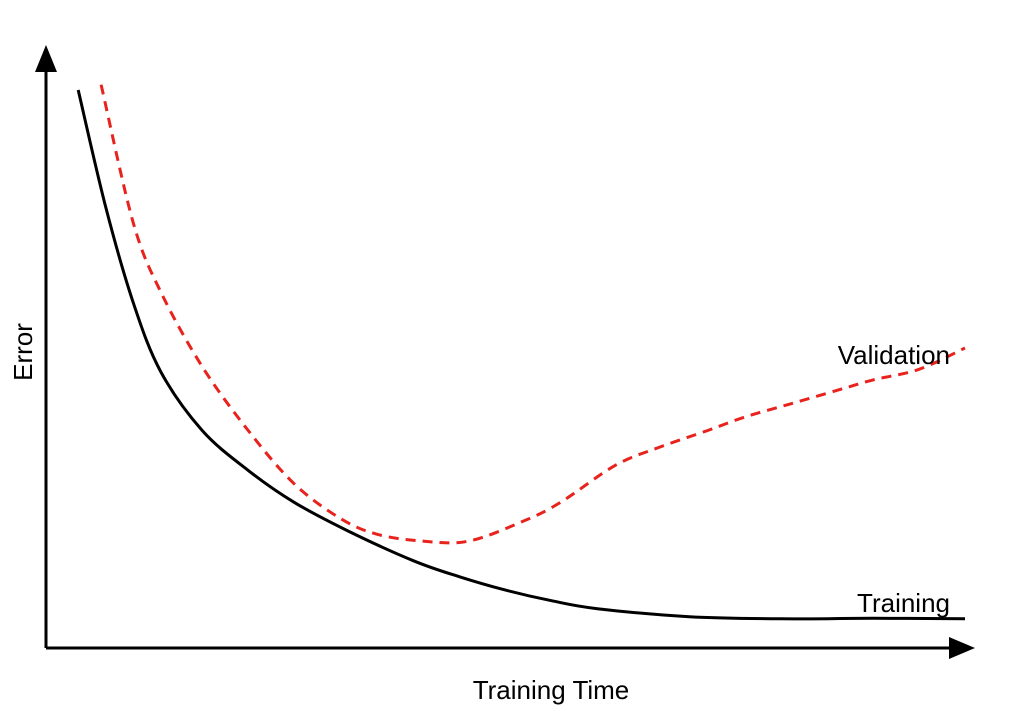 The width and height of the screenshot is (1020, 711). I want to click on y-axis-arrow-icon, so click(46, 58).